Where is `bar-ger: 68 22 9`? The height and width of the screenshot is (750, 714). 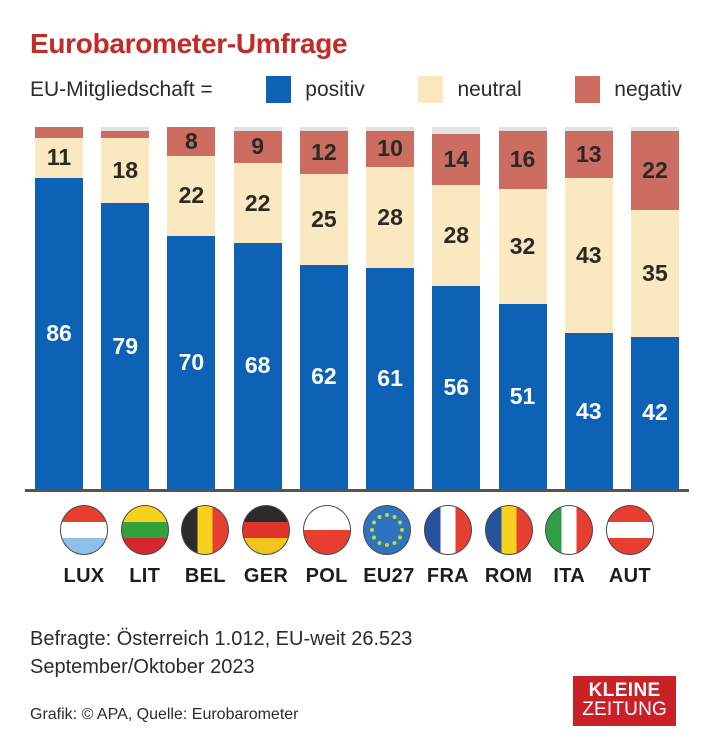
bar-ger: 68 22 9 is located at coordinates (257, 308).